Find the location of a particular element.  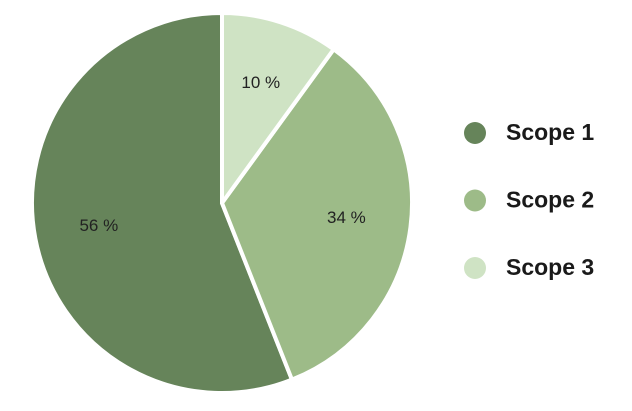

slice-label: 56 % is located at coordinates (98, 225).